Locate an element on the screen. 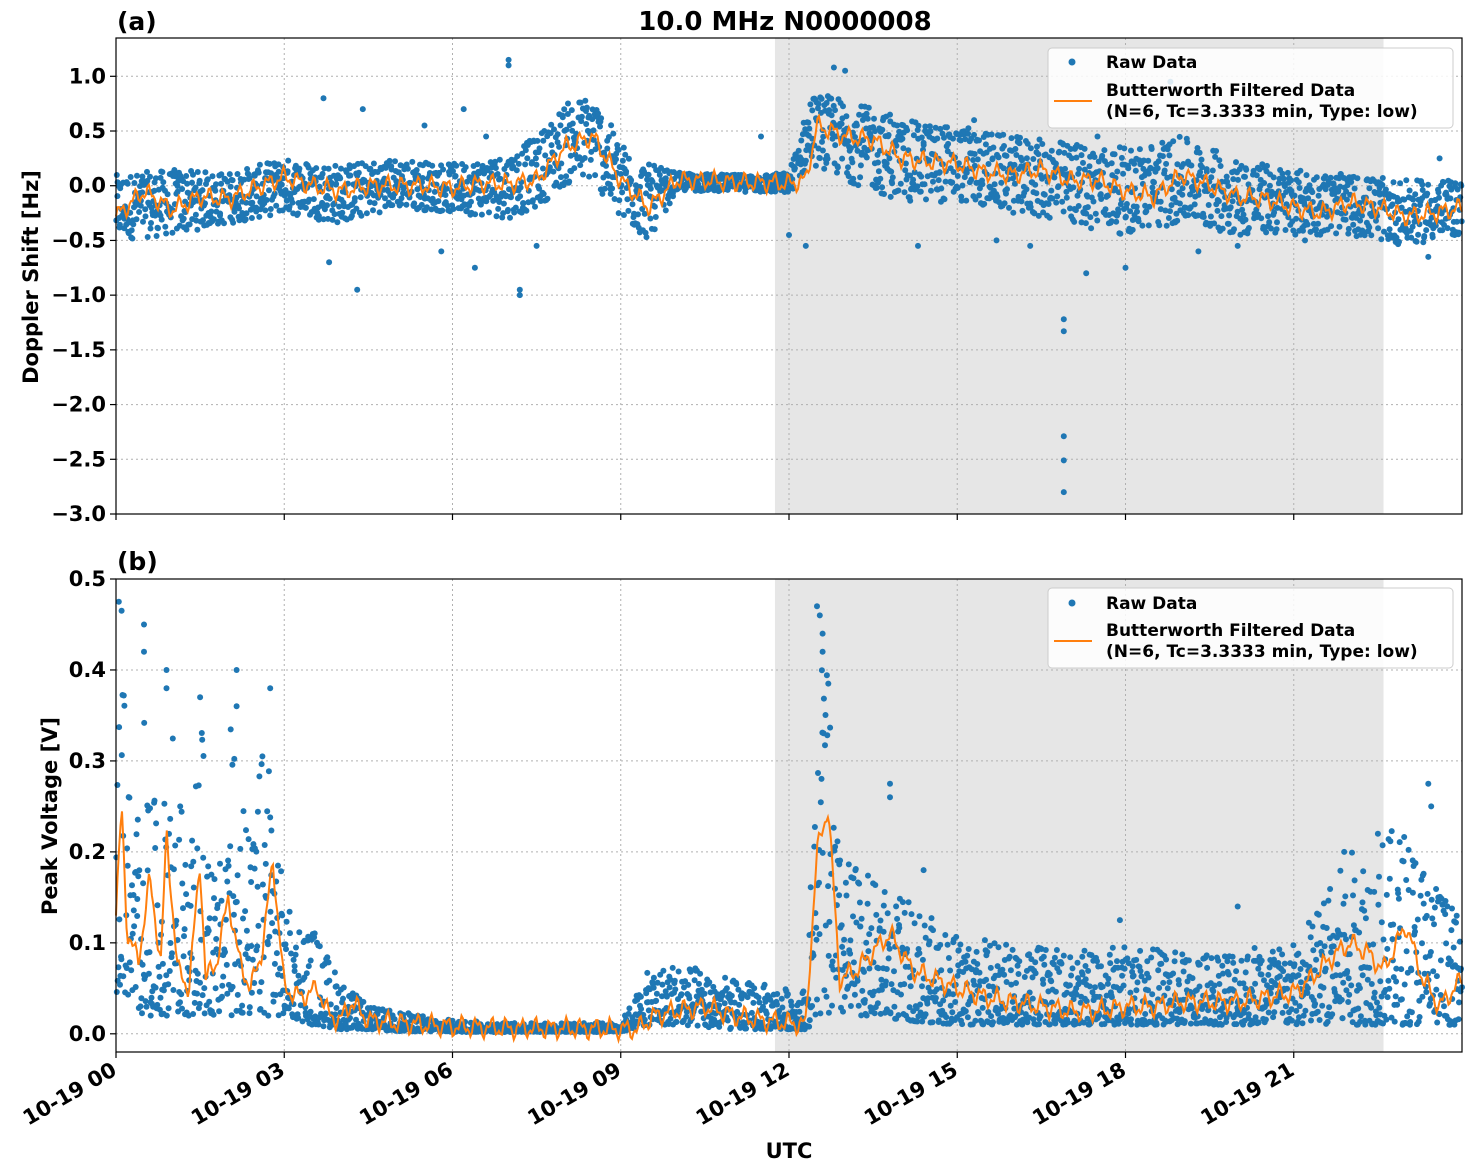 The height and width of the screenshot is (1172, 1471). panel-a-label: (a) is located at coordinates (137, 21).